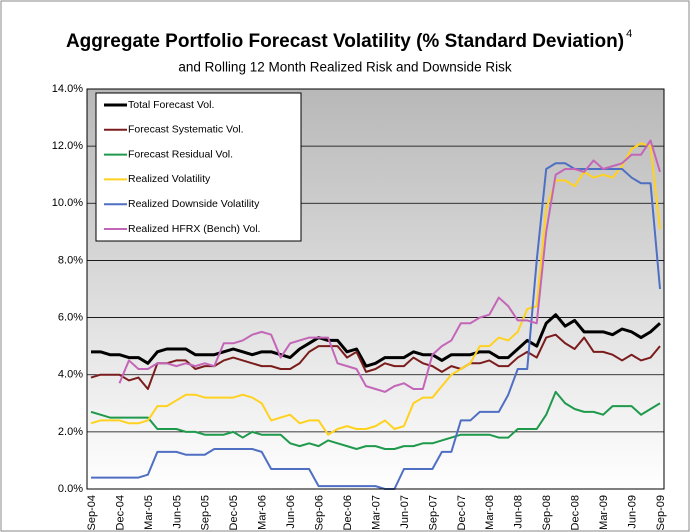 The width and height of the screenshot is (690, 532). Describe the element at coordinates (234, 512) in the screenshot. I see `x-tick-label: Dec-05` at that location.